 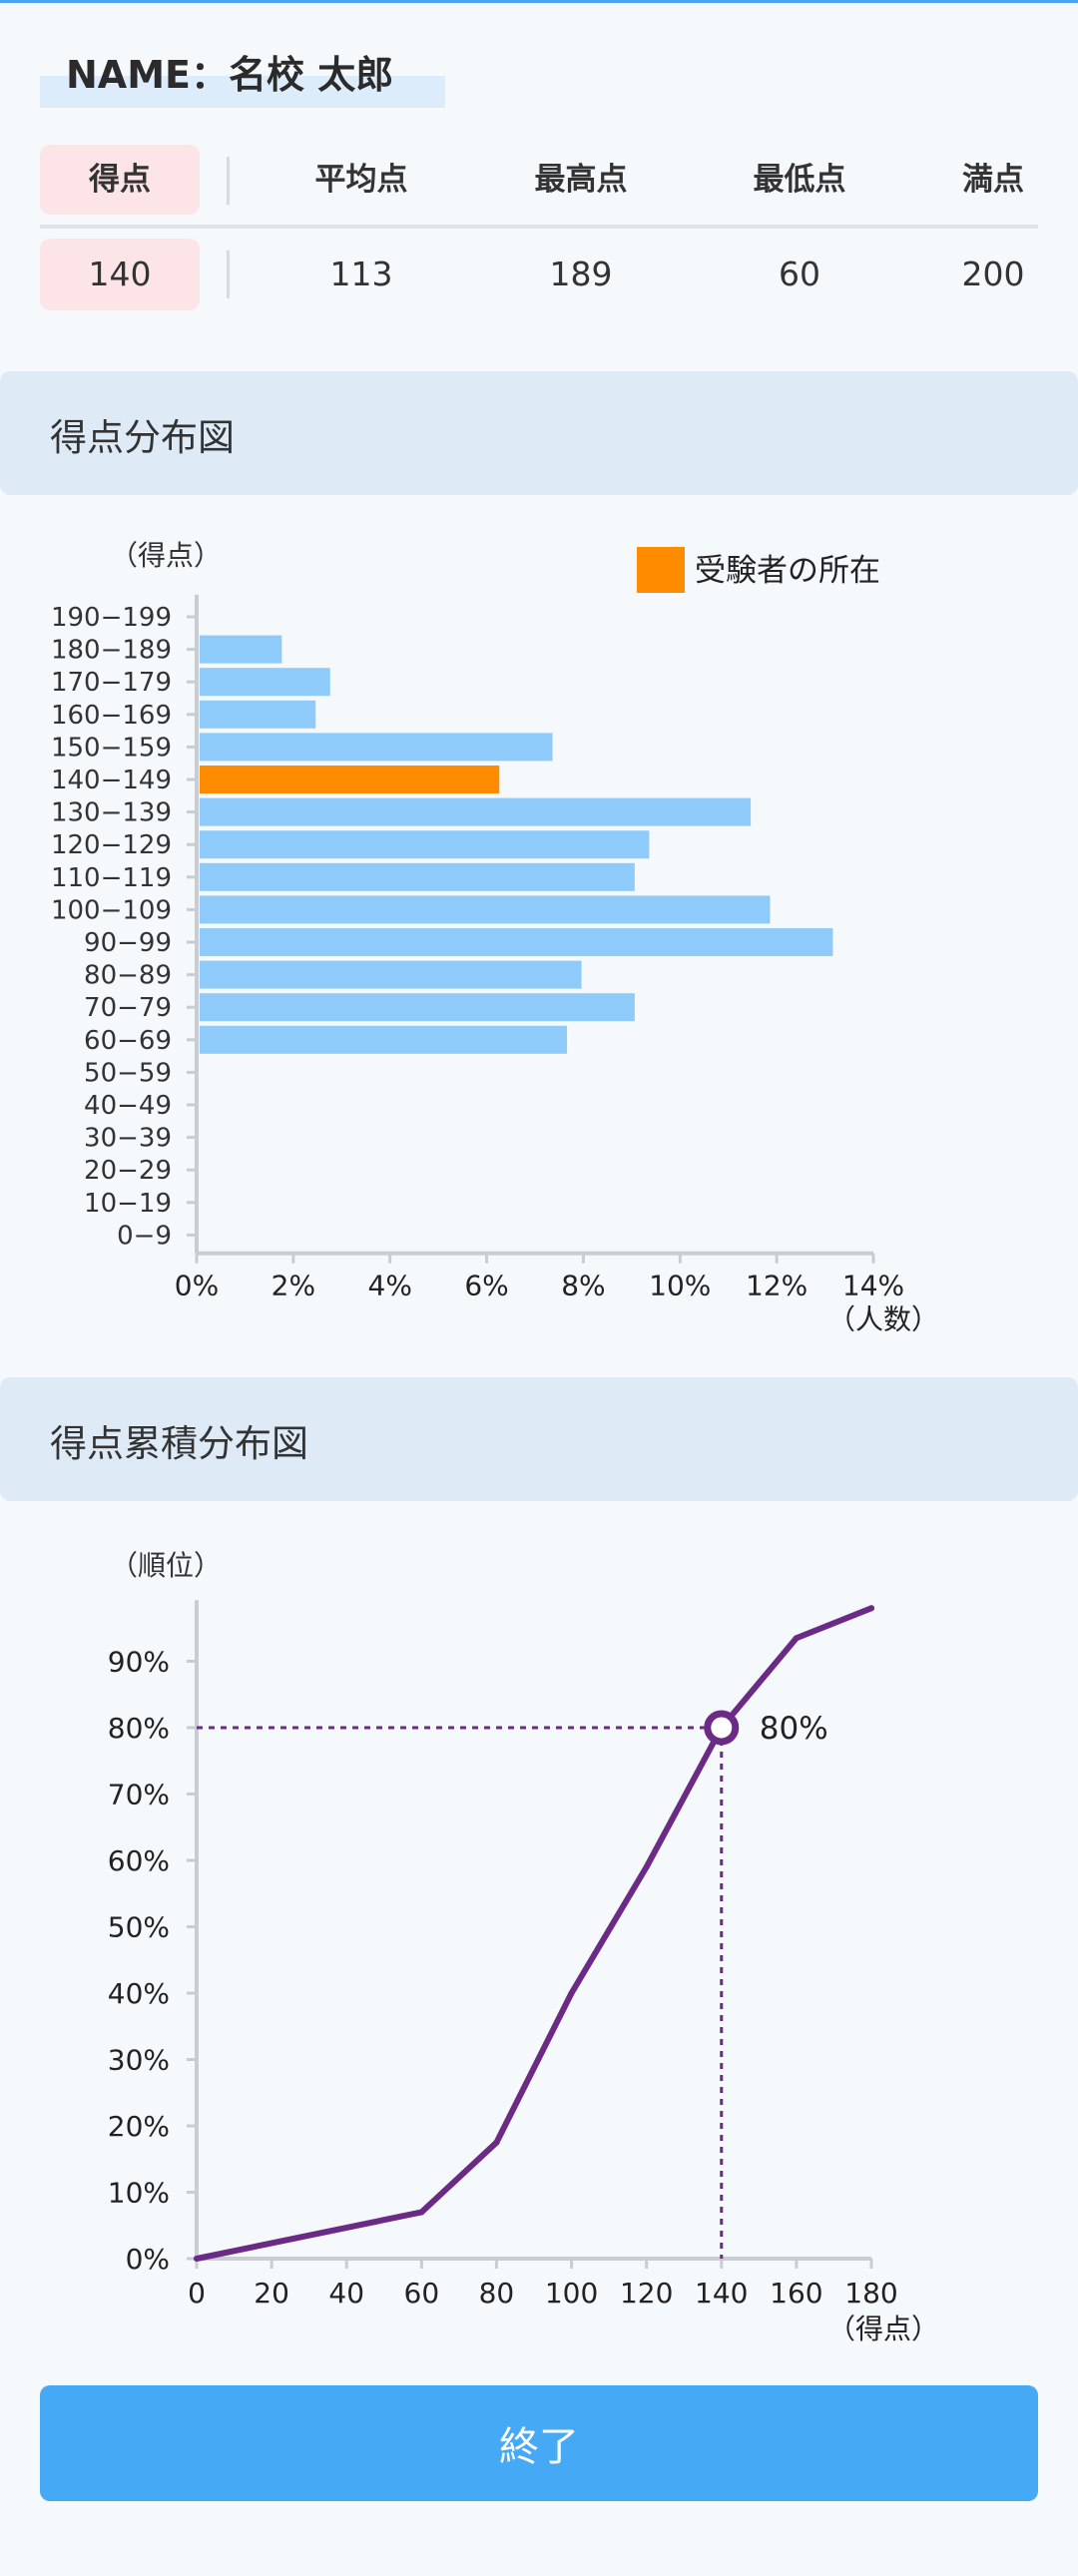 What do you see at coordinates (271, 2294) in the screenshot?
I see `x-tick-label: 20` at bounding box center [271, 2294].